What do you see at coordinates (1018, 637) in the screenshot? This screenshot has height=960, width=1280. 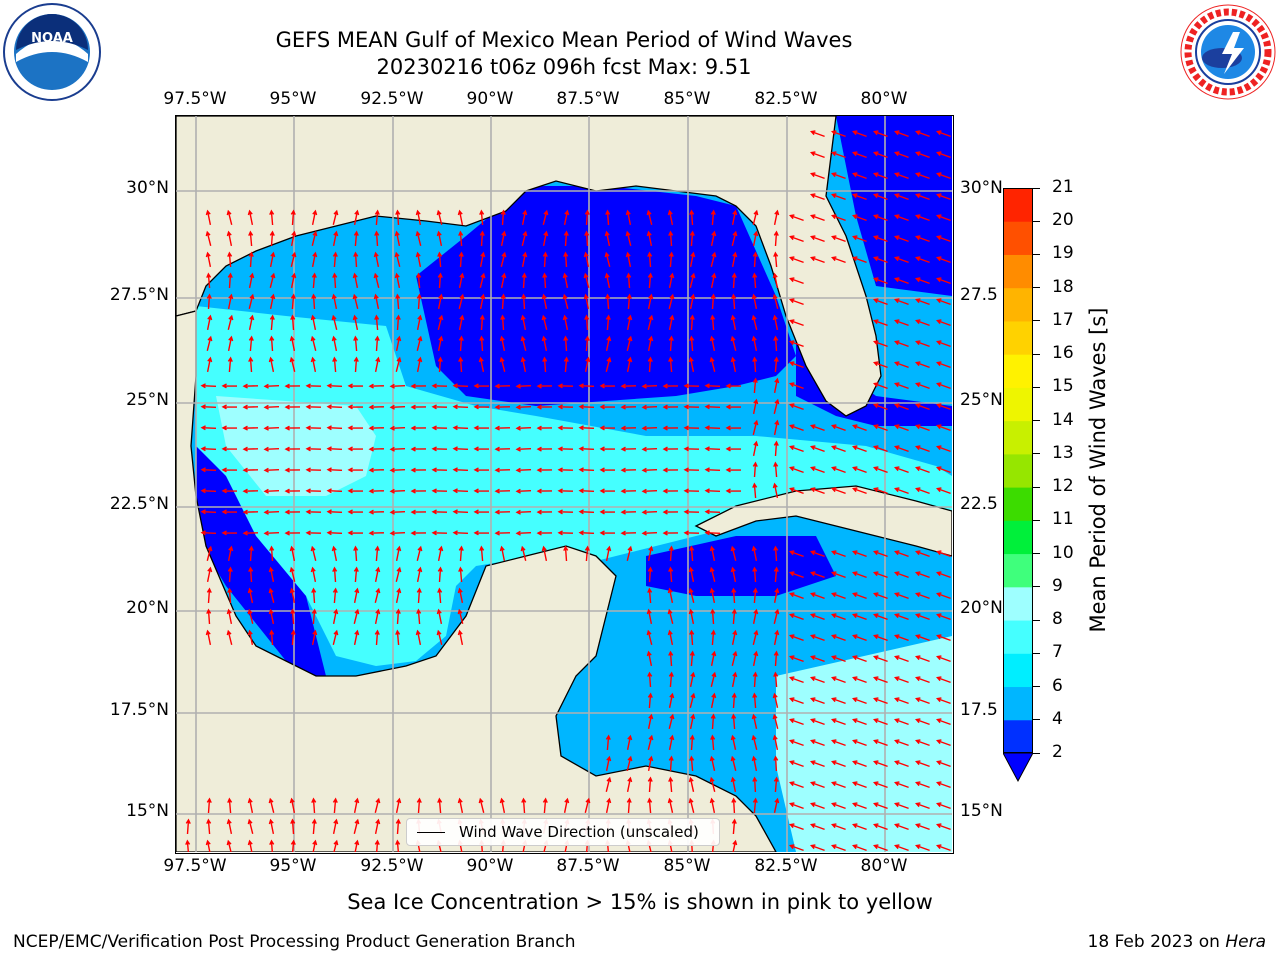 I see `colorbar-segment` at bounding box center [1018, 637].